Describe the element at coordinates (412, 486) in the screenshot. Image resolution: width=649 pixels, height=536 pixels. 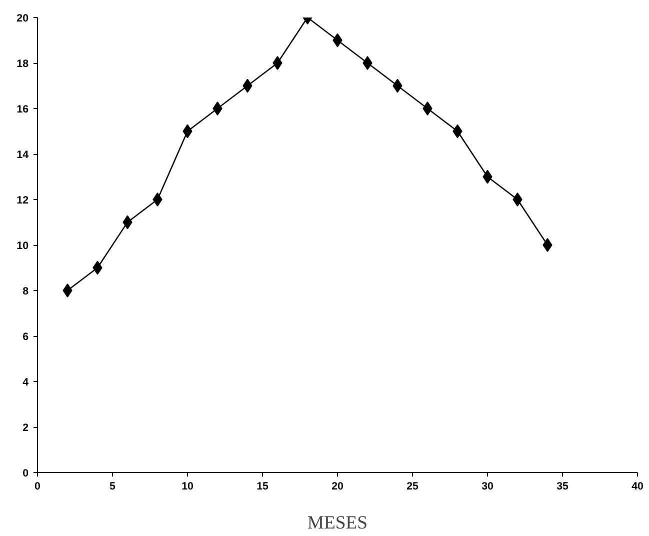
I see `x-tick-label: 25` at that location.